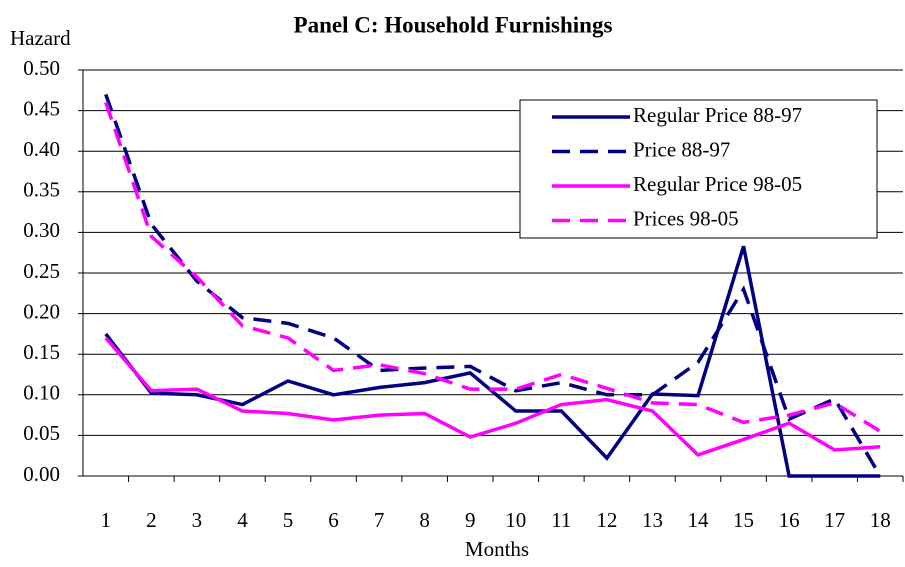 The height and width of the screenshot is (567, 905). Describe the element at coordinates (288, 520) in the screenshot. I see `x-tick-label: 5` at that location.